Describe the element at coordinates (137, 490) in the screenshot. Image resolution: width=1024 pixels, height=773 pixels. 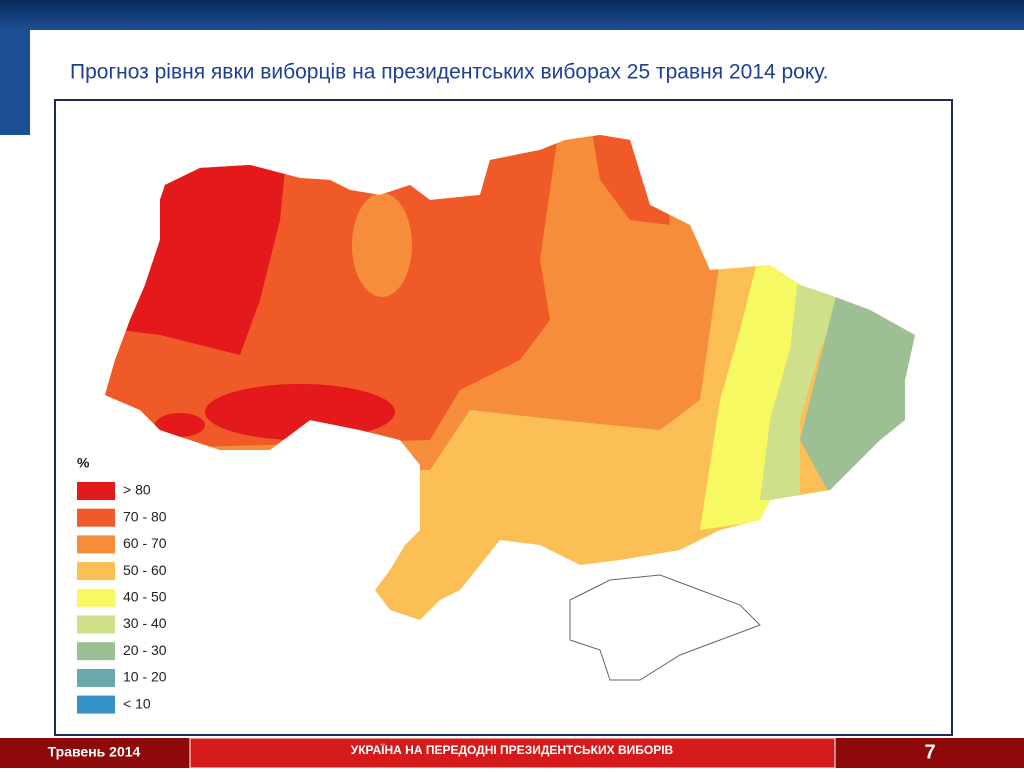
I see `legend-label: > 80` at that location.